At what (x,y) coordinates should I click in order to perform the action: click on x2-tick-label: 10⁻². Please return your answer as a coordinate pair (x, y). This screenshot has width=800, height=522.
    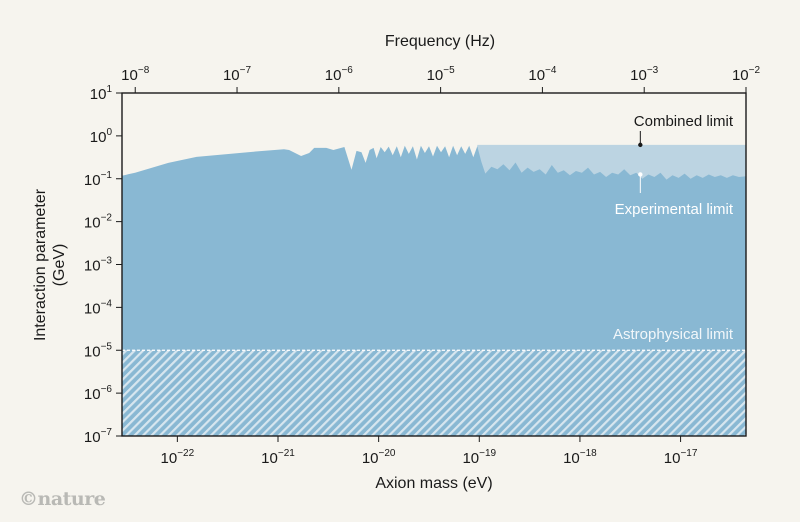
    Looking at the image, I should click on (746, 74).